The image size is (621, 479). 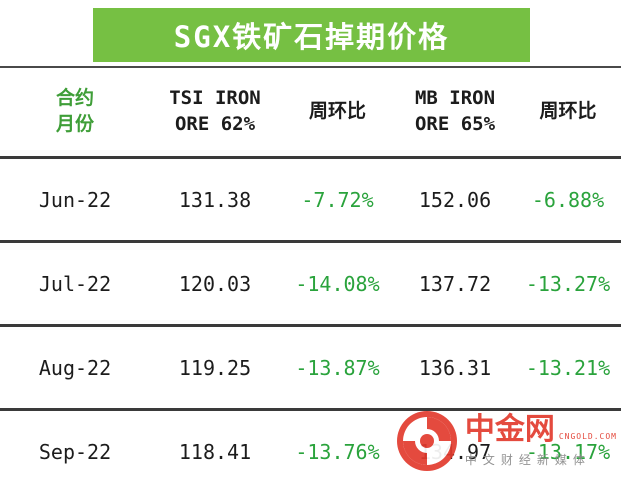 I want to click on header-tsi-iron-ore: TSI IRON ORE 62%, so click(x=215, y=111).